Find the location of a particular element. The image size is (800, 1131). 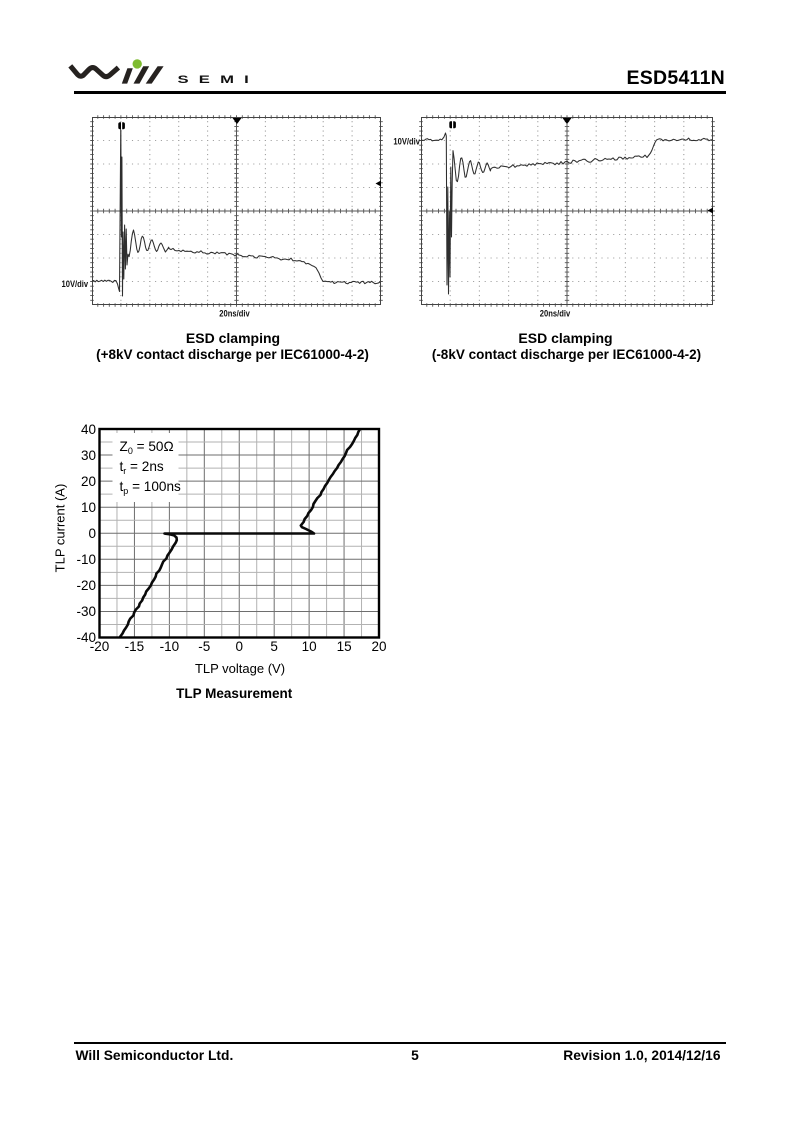

svg-text: SEMI is located at coordinates (218, 79).